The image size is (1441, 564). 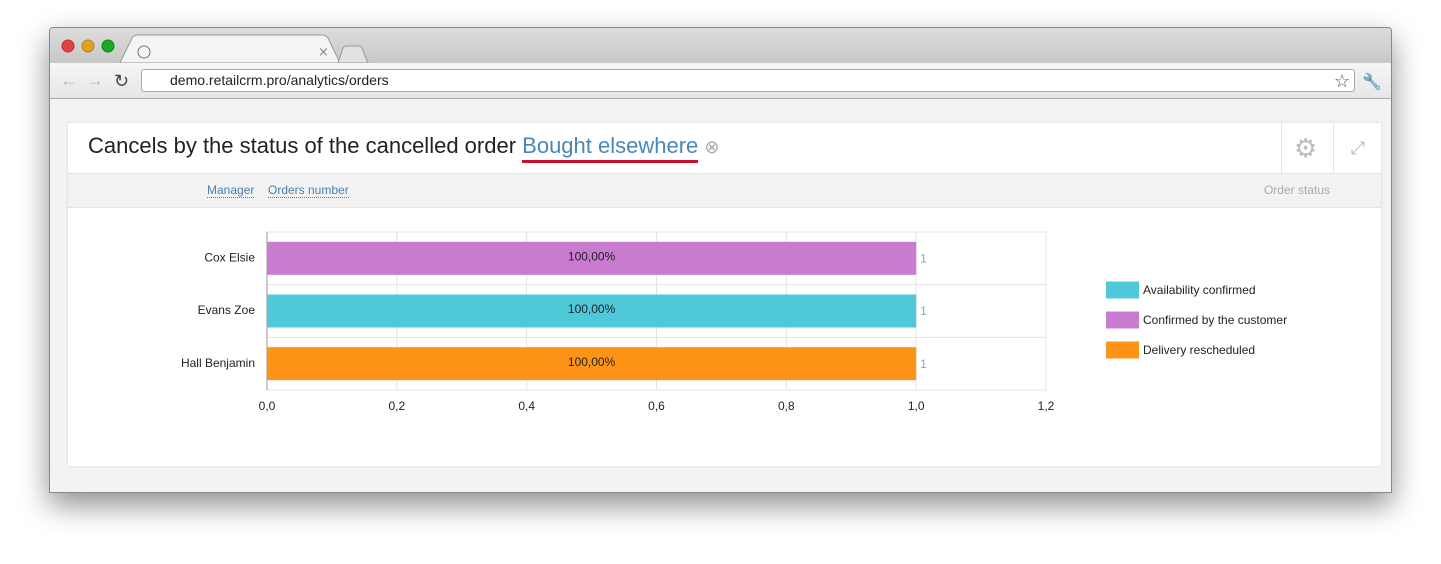 What do you see at coordinates (1046, 406) in the screenshot?
I see `x-tick-label: 1,2` at bounding box center [1046, 406].